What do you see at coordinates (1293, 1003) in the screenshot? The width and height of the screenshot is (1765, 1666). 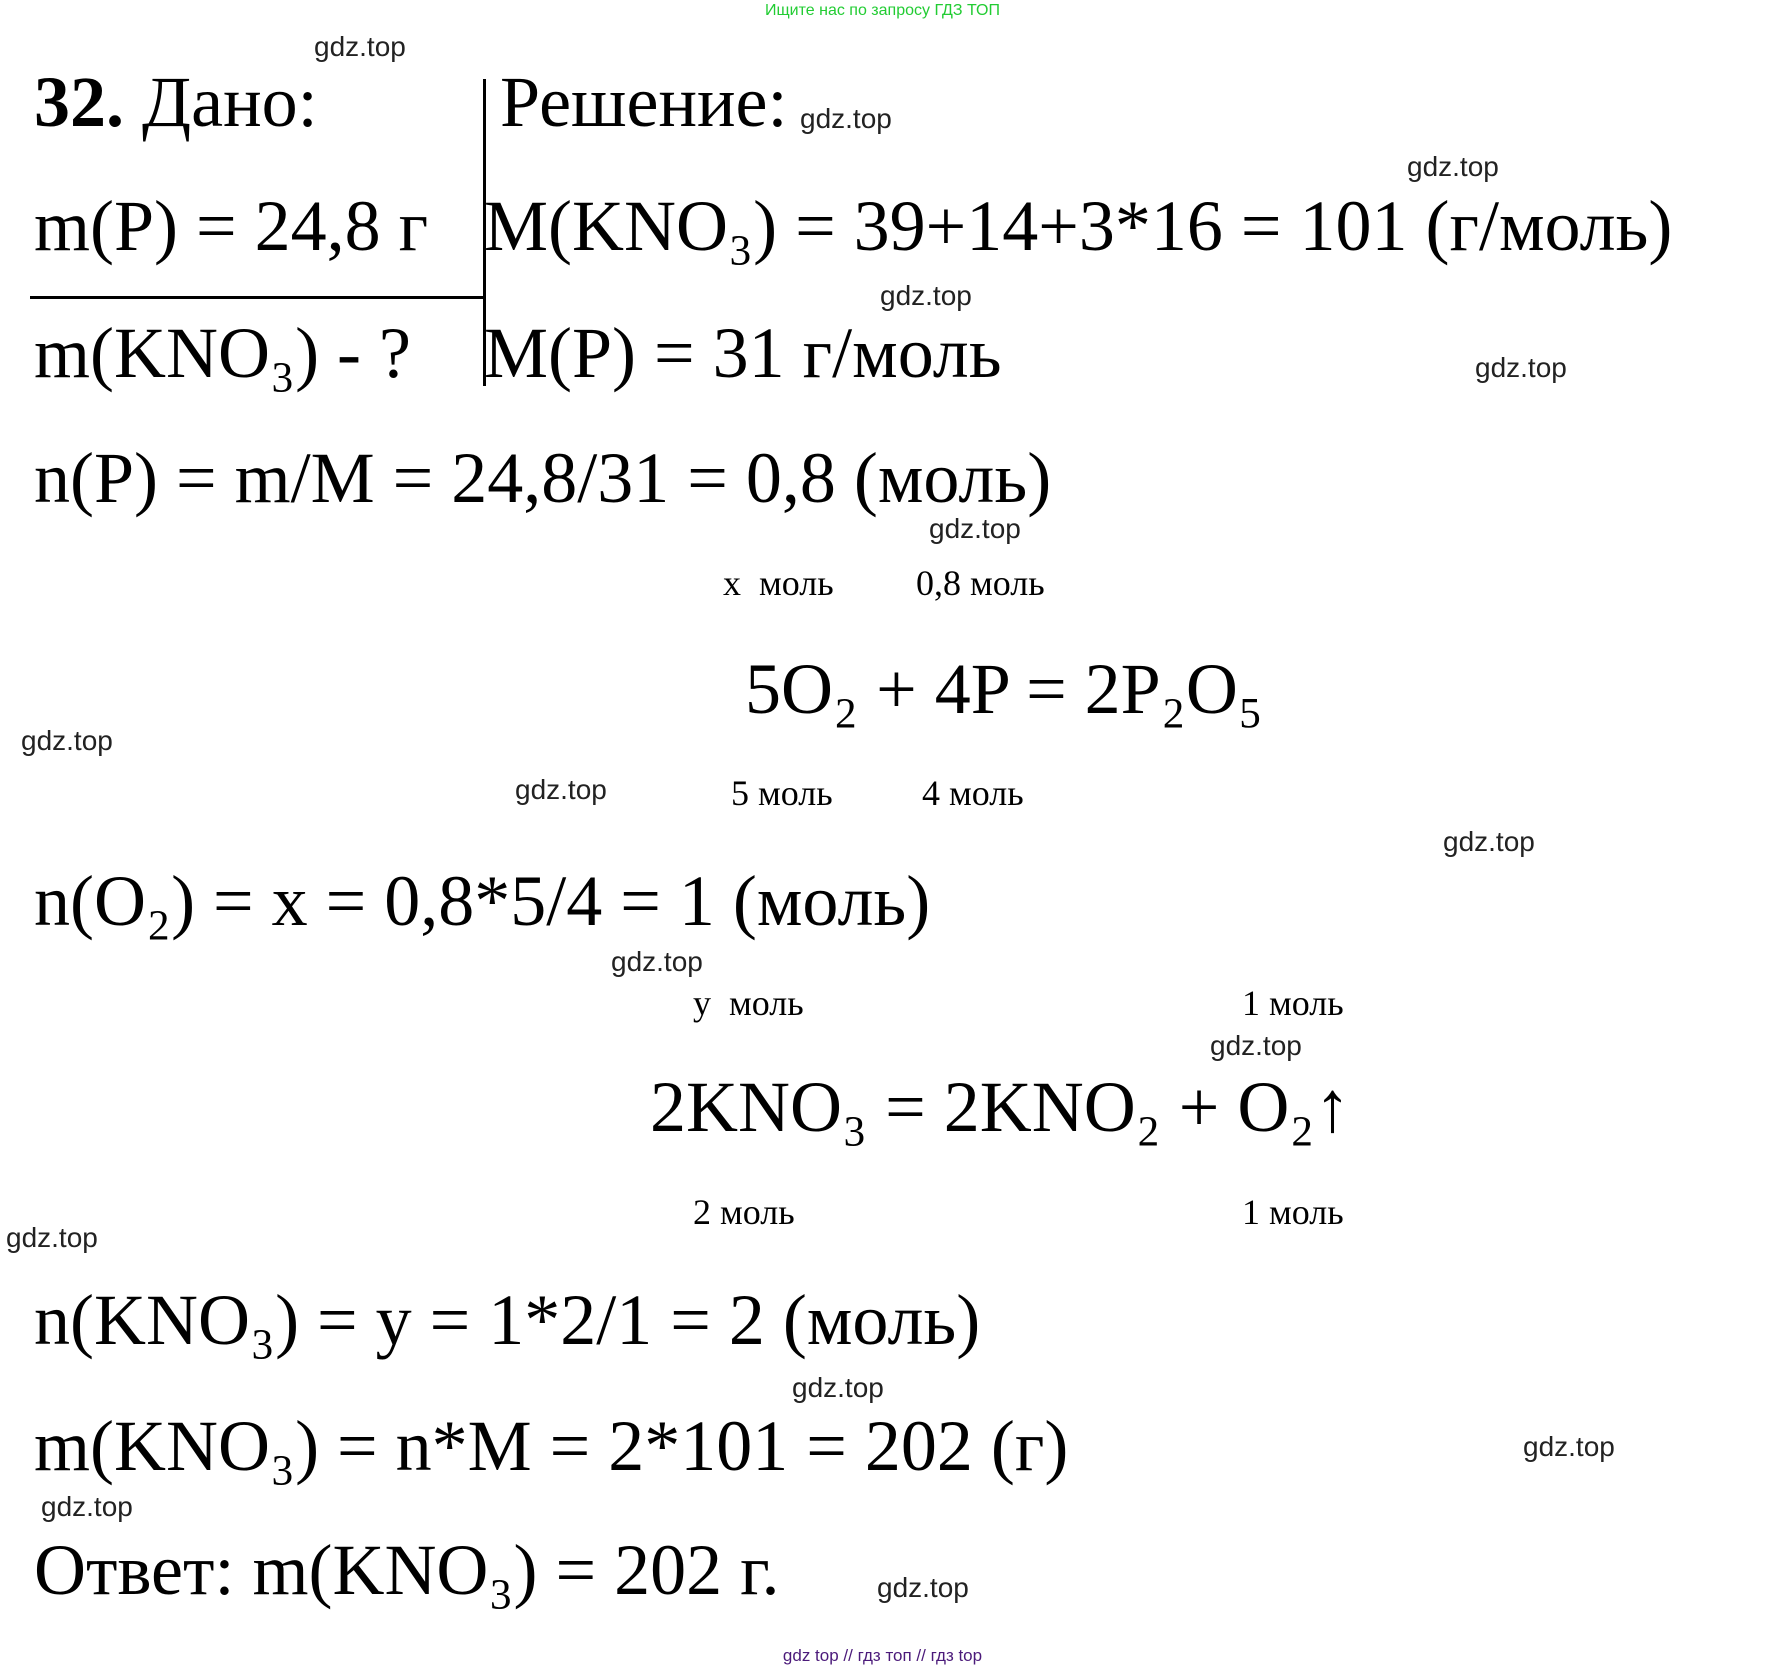 I see `eq2-top-right: 1 моль` at bounding box center [1293, 1003].